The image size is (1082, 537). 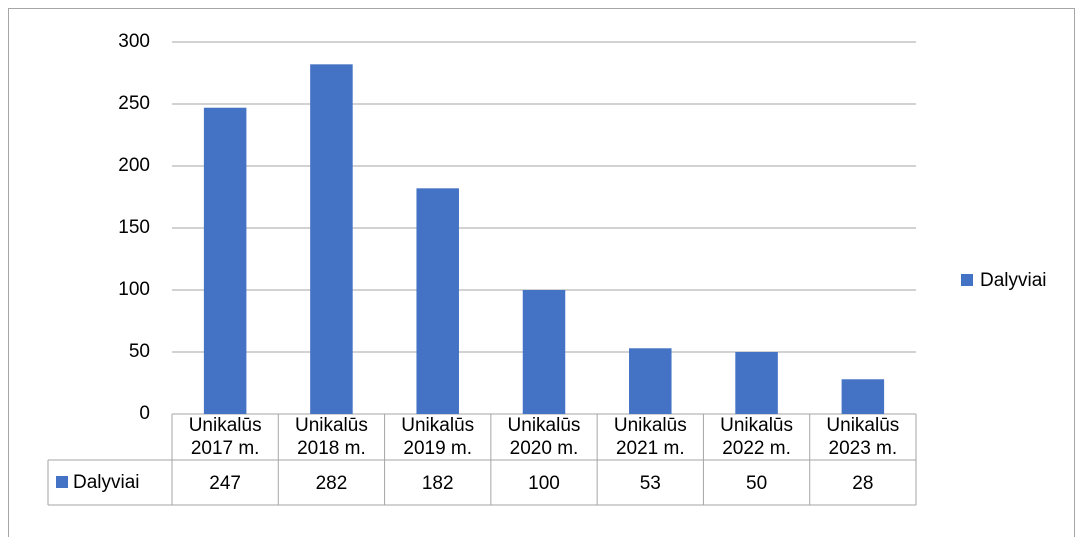 I want to click on table-value: 282, so click(x=332, y=483).